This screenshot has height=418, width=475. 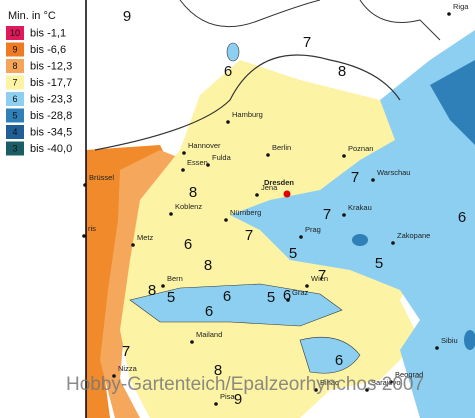 What do you see at coordinates (51, 99) in the screenshot?
I see `legend-label: bis -23,3` at bounding box center [51, 99].